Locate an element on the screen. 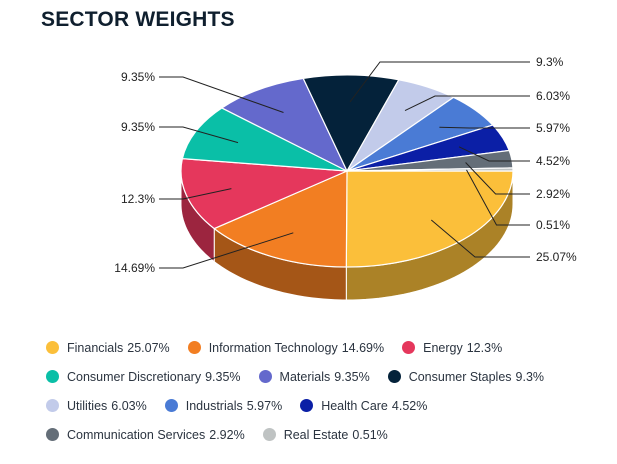  legend-item: Industrials 5.97% is located at coordinates (225, 406).